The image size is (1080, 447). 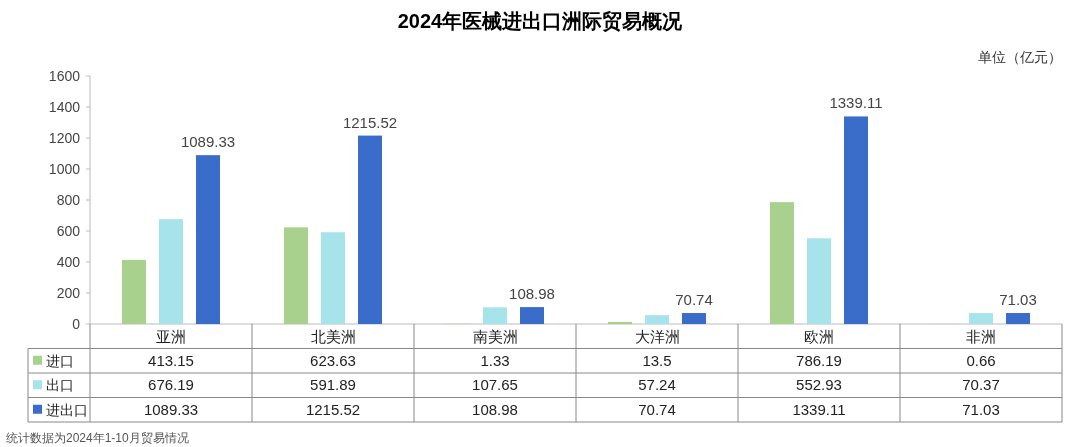 I want to click on y-tick-label: 0, so click(x=76, y=324).